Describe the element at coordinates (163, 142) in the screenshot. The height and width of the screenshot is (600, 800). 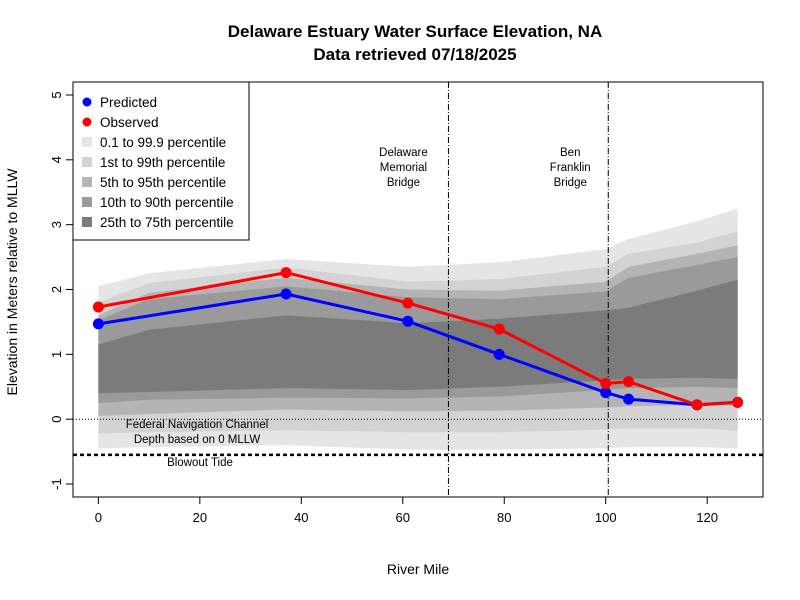
I see `legend-label-3: 0.1 to 99.9 percentile` at that location.